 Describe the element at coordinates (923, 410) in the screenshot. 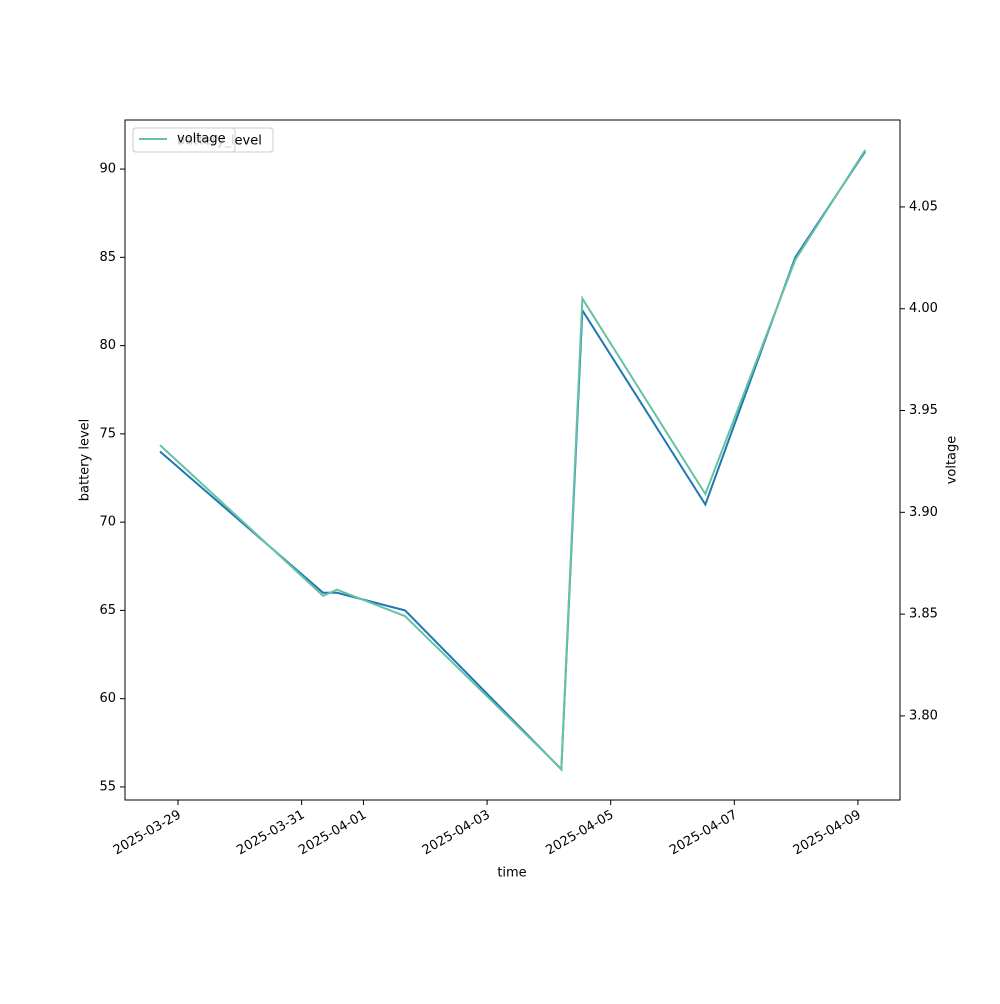

I see `y2-tick-label: 3.95` at that location.